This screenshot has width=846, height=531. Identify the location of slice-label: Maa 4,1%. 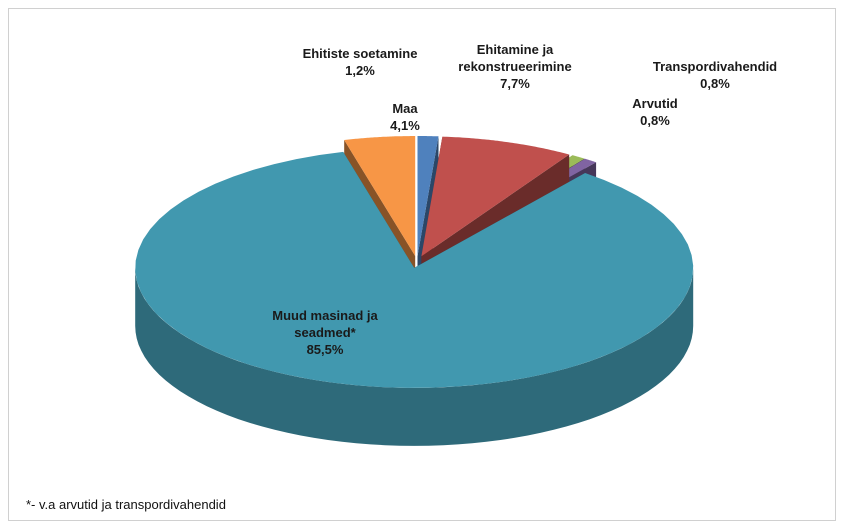
(405, 117).